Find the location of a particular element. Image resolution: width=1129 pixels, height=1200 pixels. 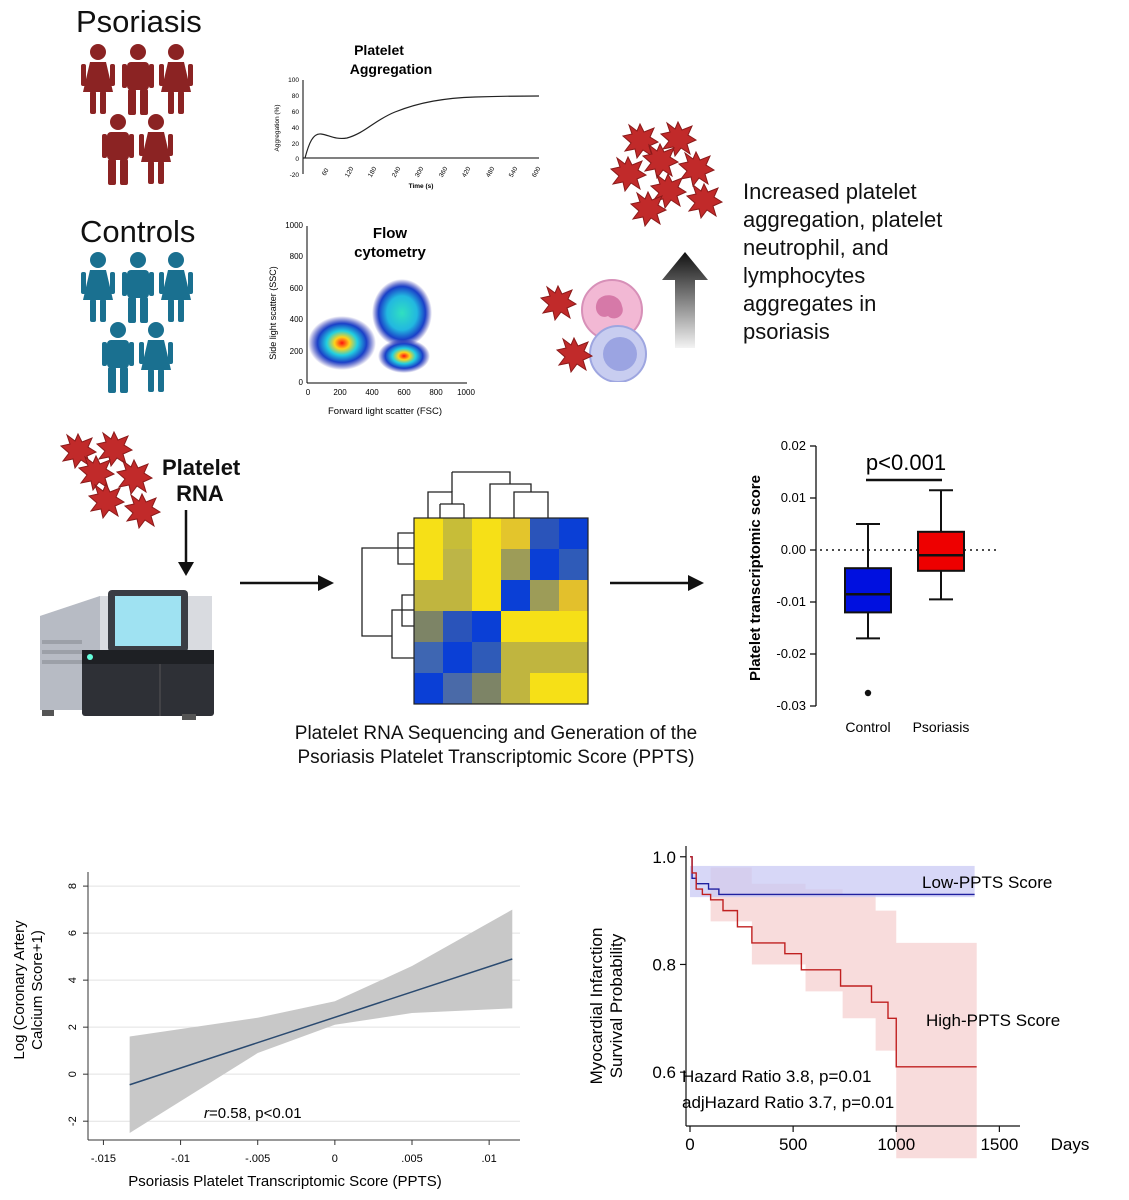

correlation-annotation: r=0.58, p<0.01 is located at coordinates (253, 1113).